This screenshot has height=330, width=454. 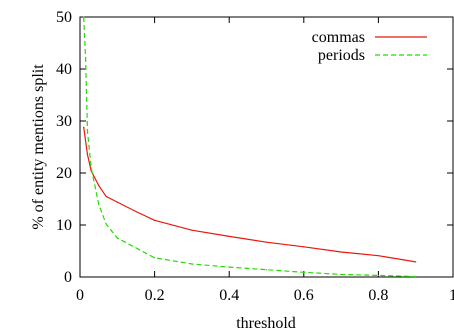 I want to click on x-axis-label: threshold, so click(x=266, y=322).